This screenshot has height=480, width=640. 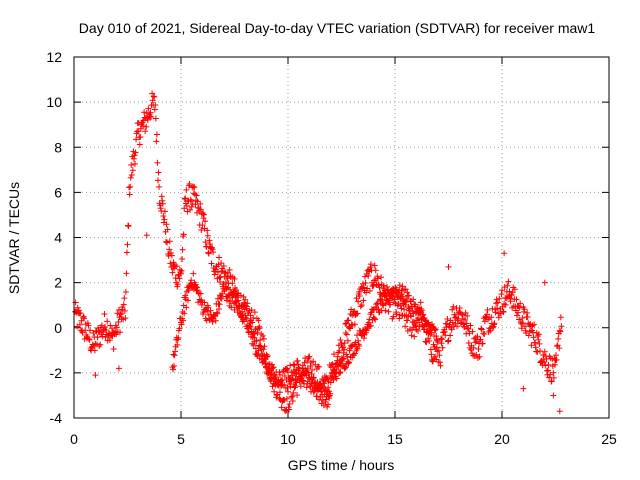 I want to click on y-tick-label: 10, so click(x=54, y=102).